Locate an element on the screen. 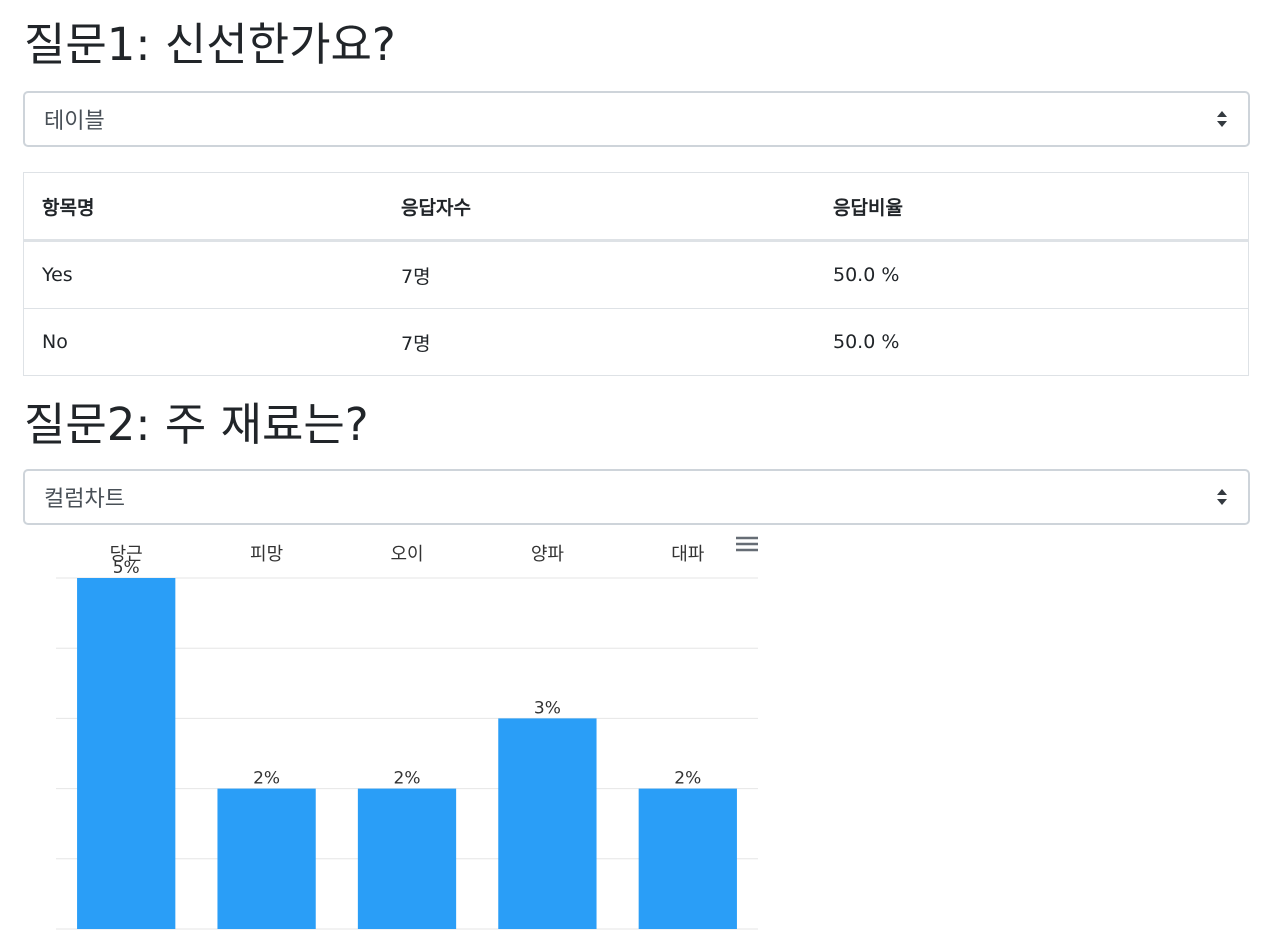 This screenshot has width=1273, height=940. chart-category-label: 양파 is located at coordinates (548, 554).